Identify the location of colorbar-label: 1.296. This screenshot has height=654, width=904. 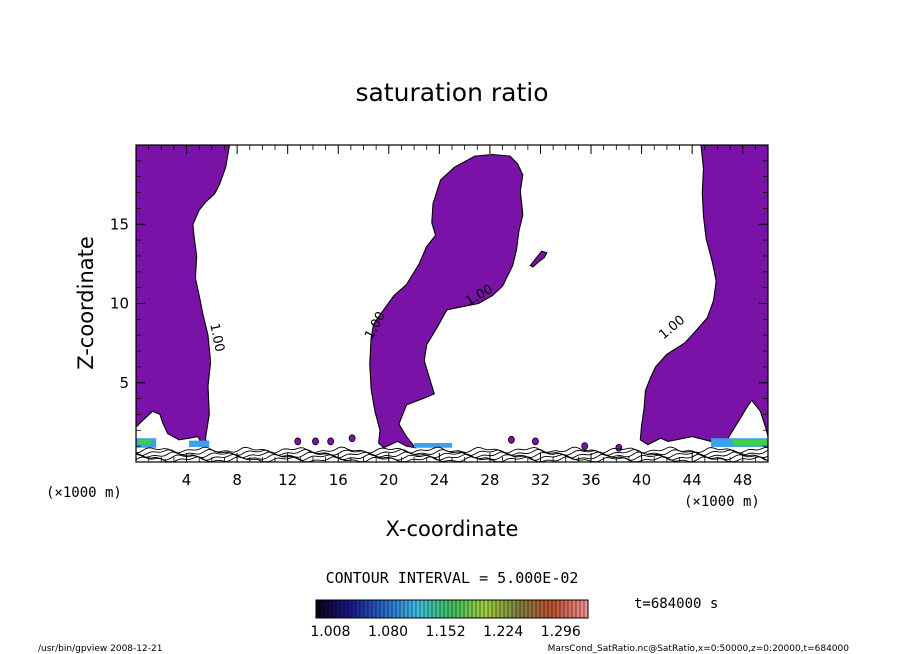
(561, 632).